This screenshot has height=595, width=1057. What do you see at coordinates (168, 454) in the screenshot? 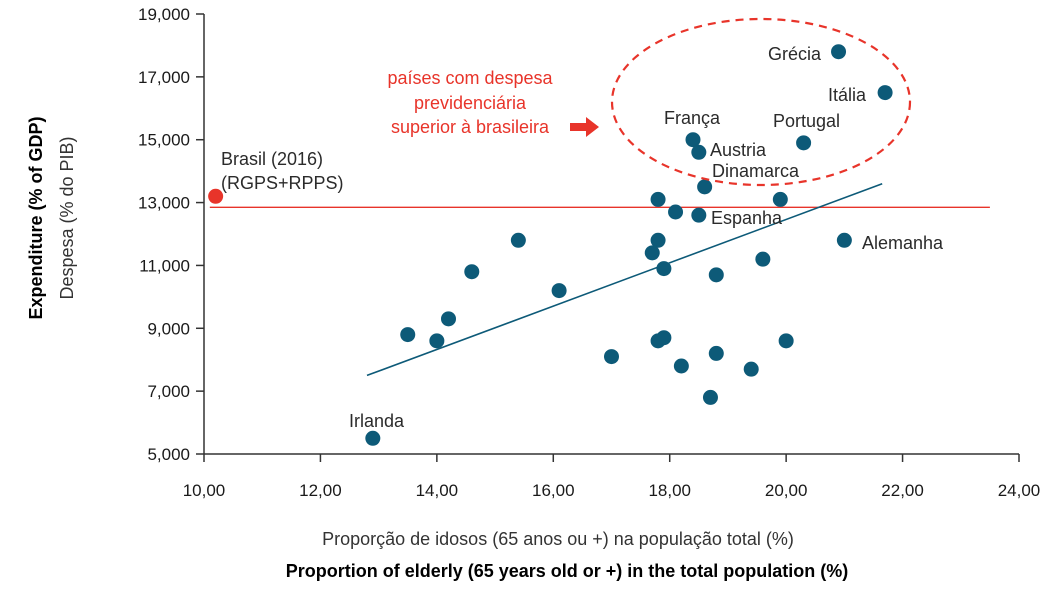
I see `y-tick-label: 5,000` at bounding box center [168, 454].